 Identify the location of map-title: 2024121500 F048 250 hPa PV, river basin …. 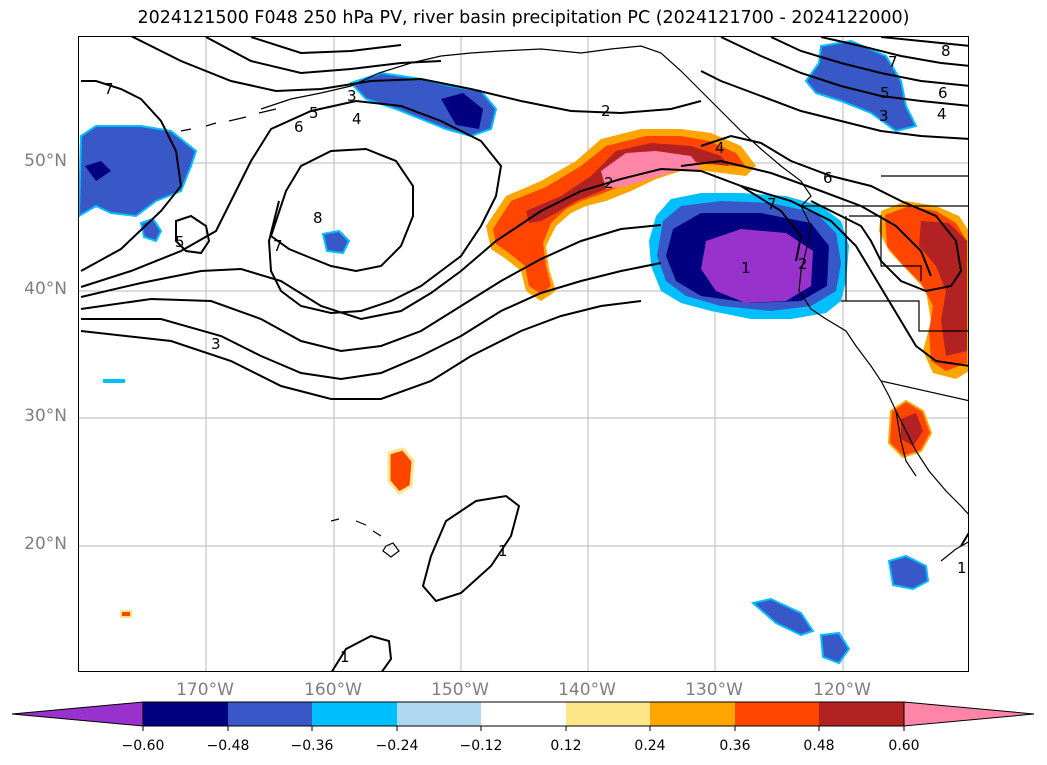
(523, 18).